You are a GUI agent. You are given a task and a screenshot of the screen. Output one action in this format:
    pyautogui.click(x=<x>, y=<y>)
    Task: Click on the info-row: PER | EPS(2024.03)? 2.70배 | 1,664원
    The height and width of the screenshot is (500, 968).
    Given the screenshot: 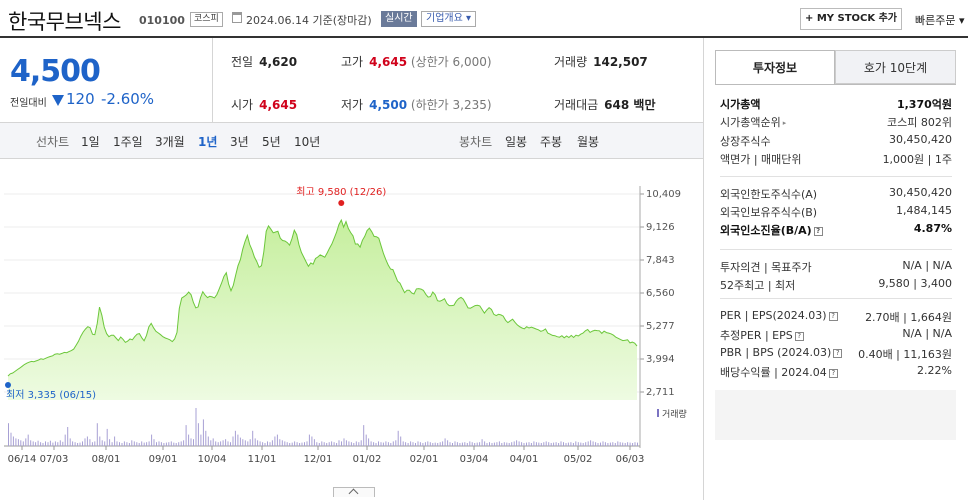 What is the action you would take?
    pyautogui.click(x=836, y=318)
    